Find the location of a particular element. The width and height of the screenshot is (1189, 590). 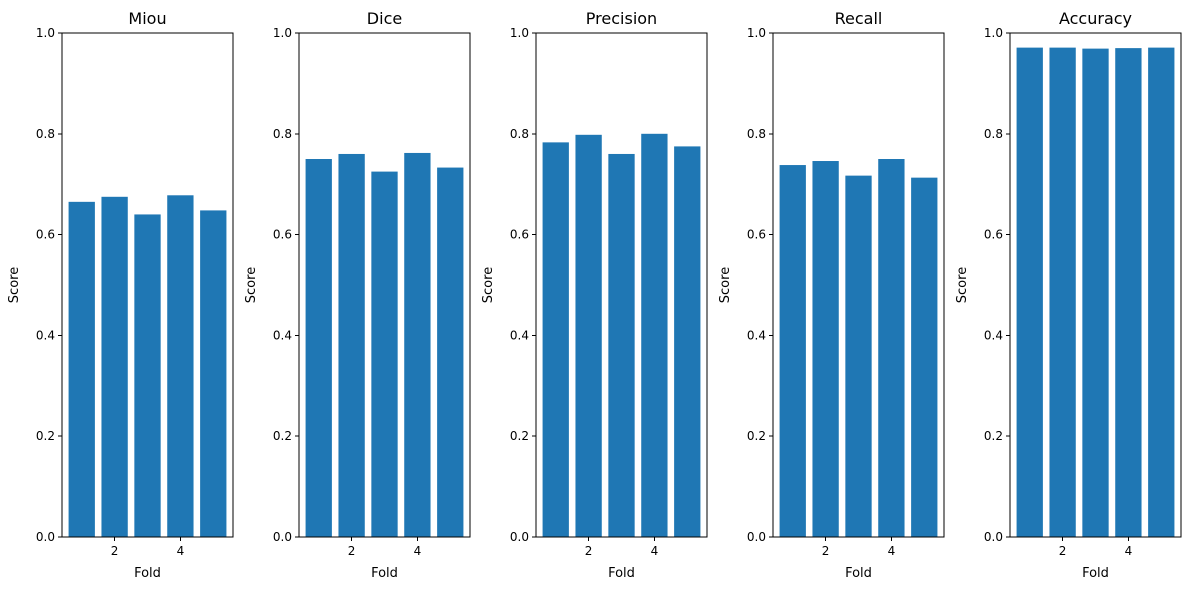

subplot-title: Recall is located at coordinates (859, 18).